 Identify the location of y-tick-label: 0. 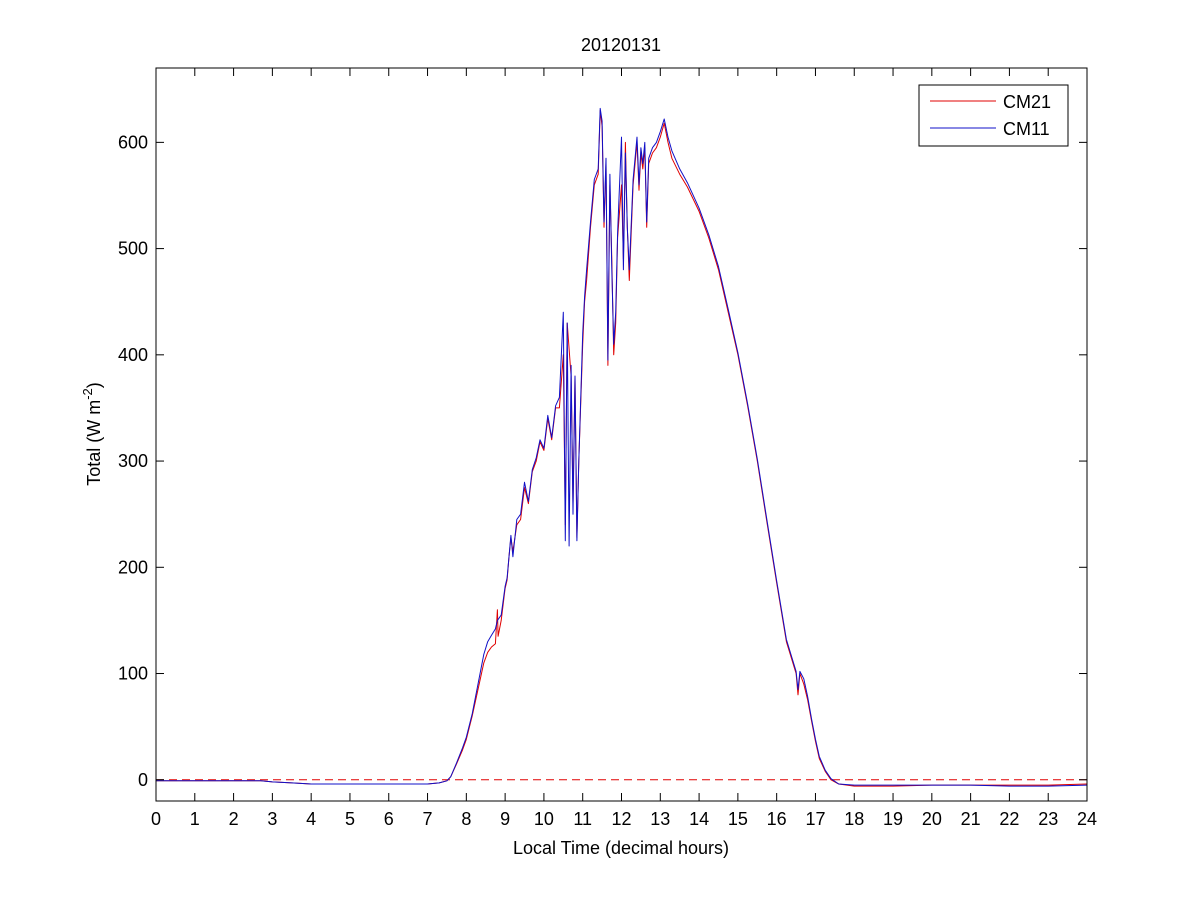
(143, 780).